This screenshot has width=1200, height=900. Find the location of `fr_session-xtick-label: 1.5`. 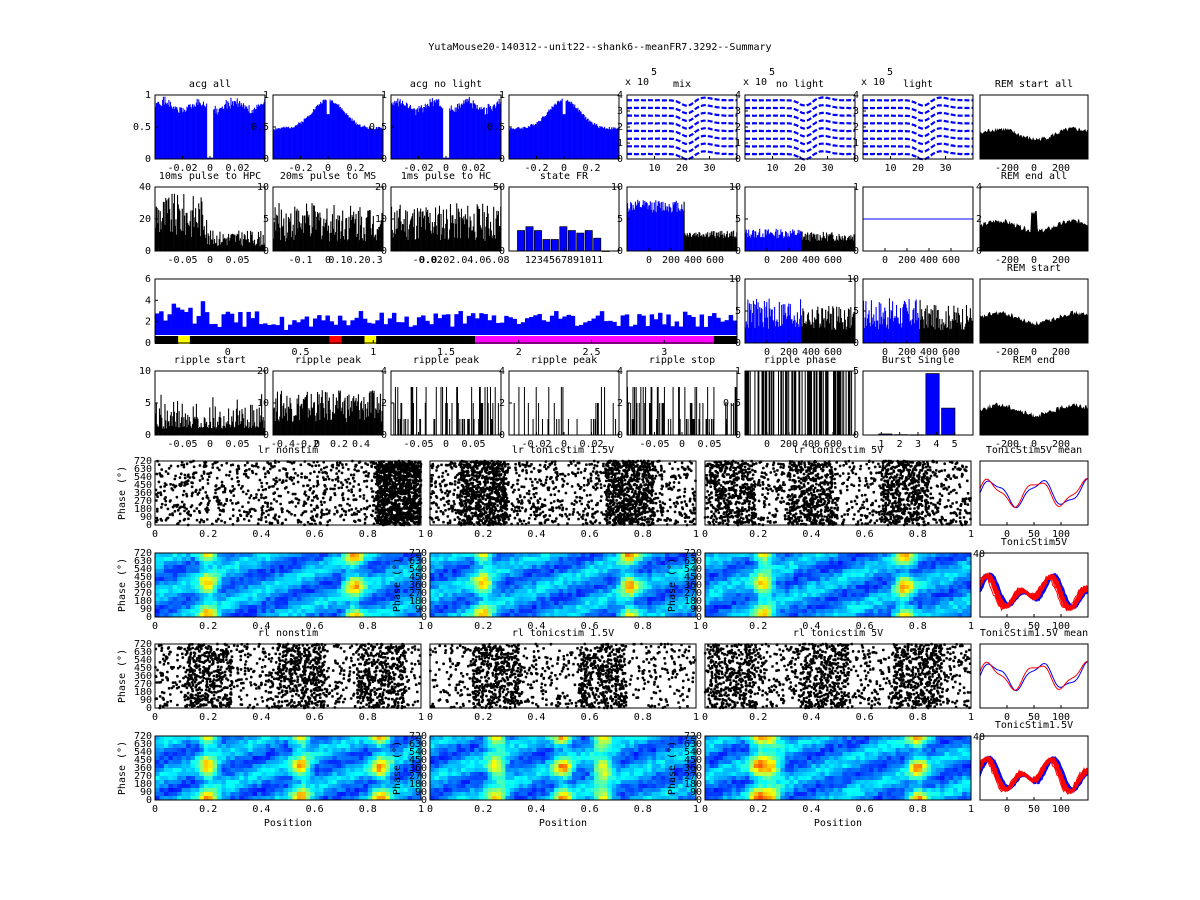

fr_session-xtick-label: 1.5 is located at coordinates (446, 352).